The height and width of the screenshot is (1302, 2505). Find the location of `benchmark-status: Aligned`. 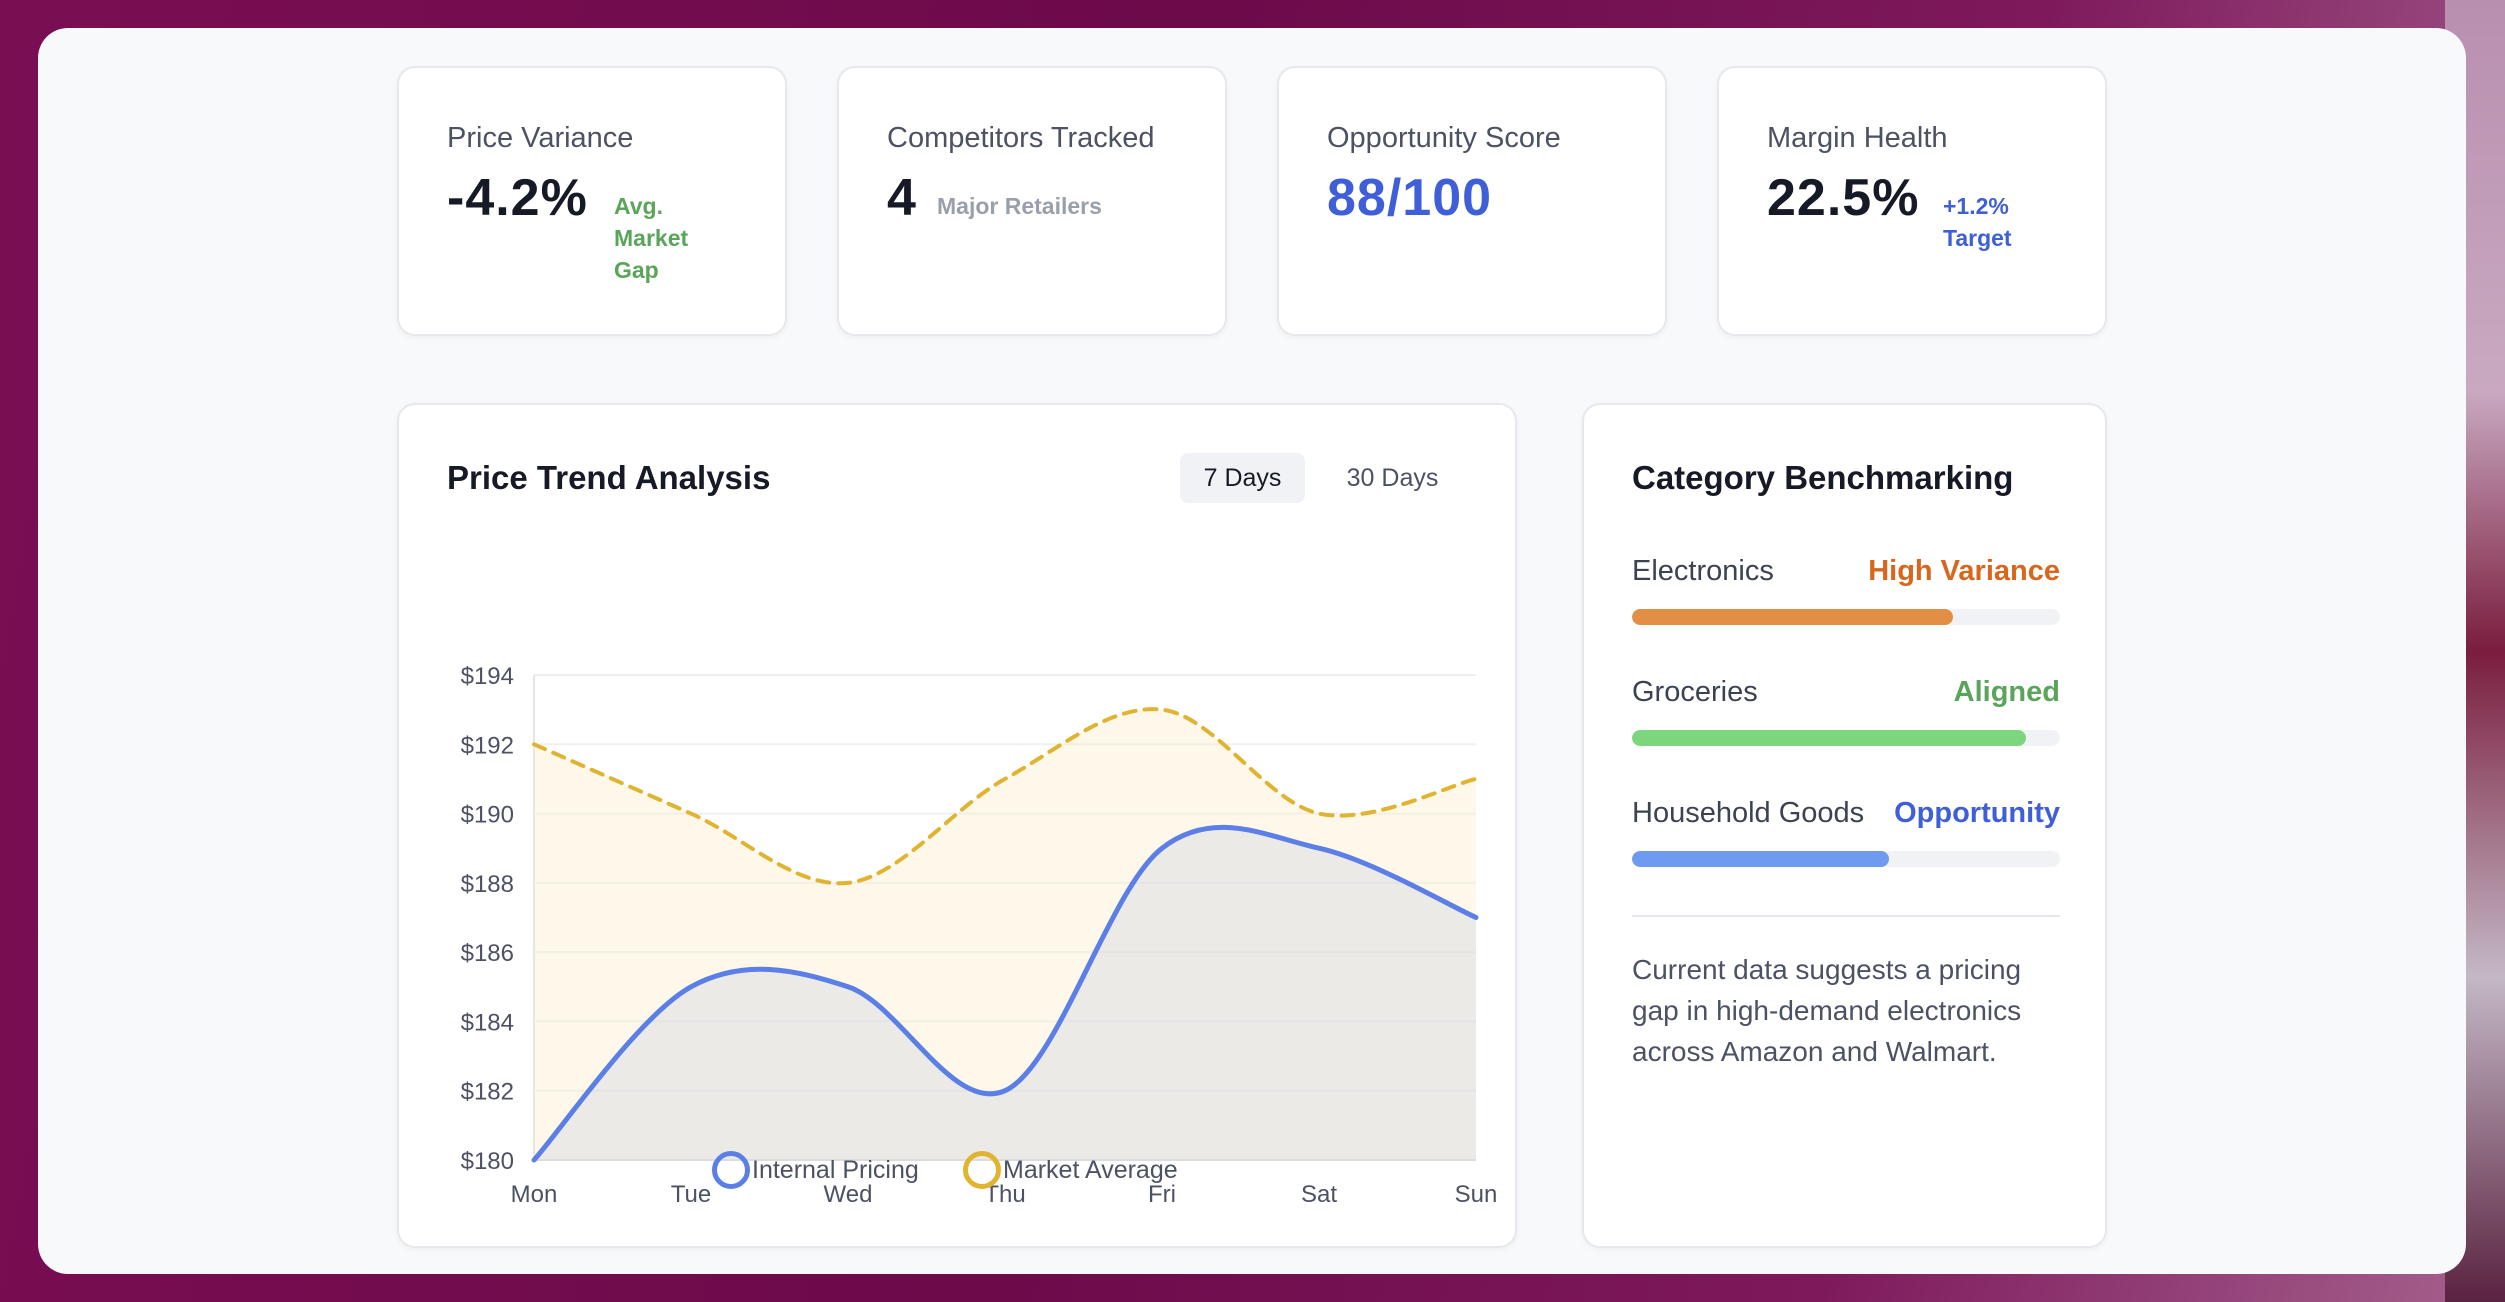

benchmark-status: Aligned is located at coordinates (2006, 692).